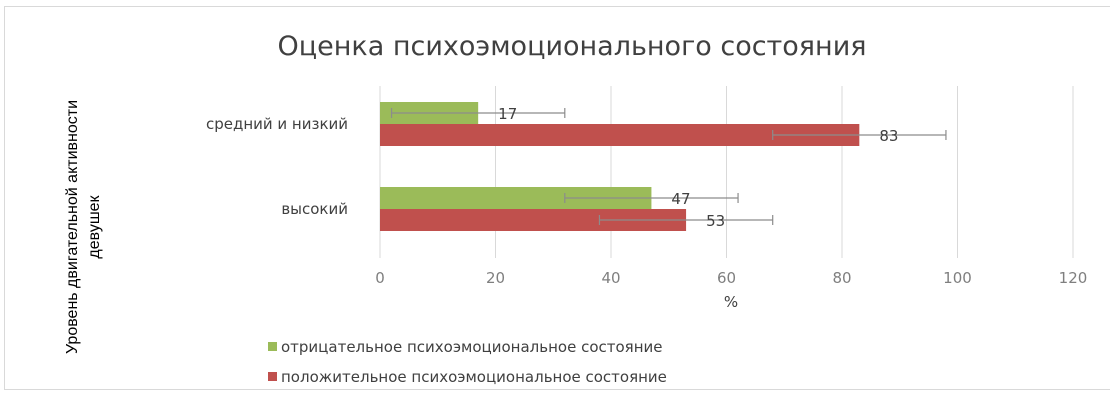 The width and height of the screenshot is (1118, 394). I want to click on legend-swatch-negative, so click(272, 346).